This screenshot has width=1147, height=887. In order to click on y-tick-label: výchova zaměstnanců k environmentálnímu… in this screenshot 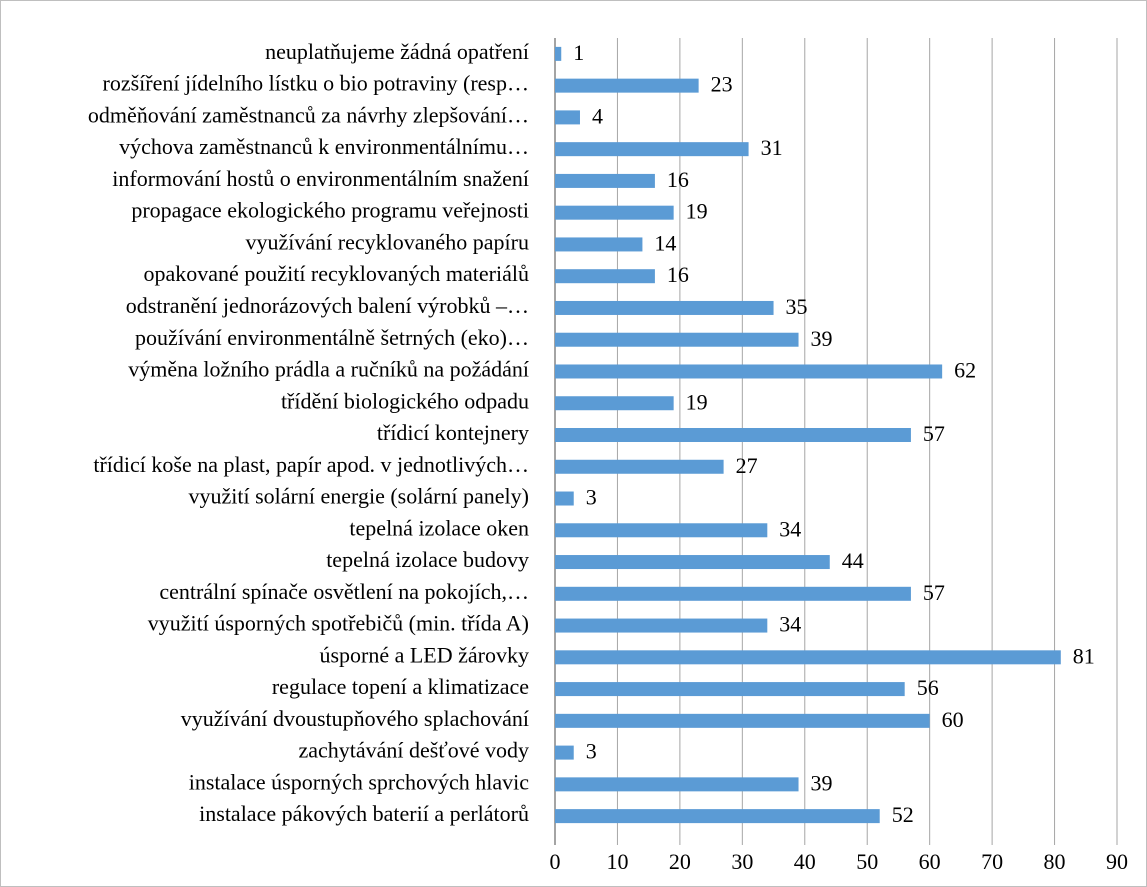, I will do `click(324, 146)`.